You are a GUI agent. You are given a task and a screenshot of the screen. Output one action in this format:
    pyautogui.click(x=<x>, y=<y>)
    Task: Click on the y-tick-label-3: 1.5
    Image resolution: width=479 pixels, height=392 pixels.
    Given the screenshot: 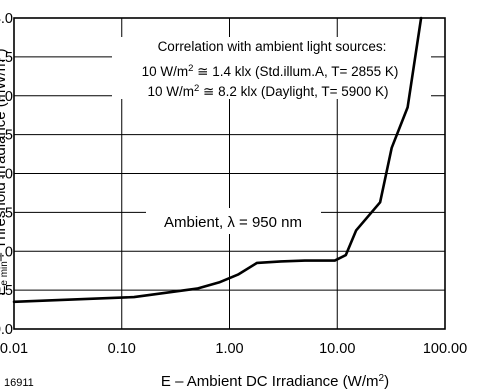 What is the action you would take?
    pyautogui.click(x=6, y=213)
    